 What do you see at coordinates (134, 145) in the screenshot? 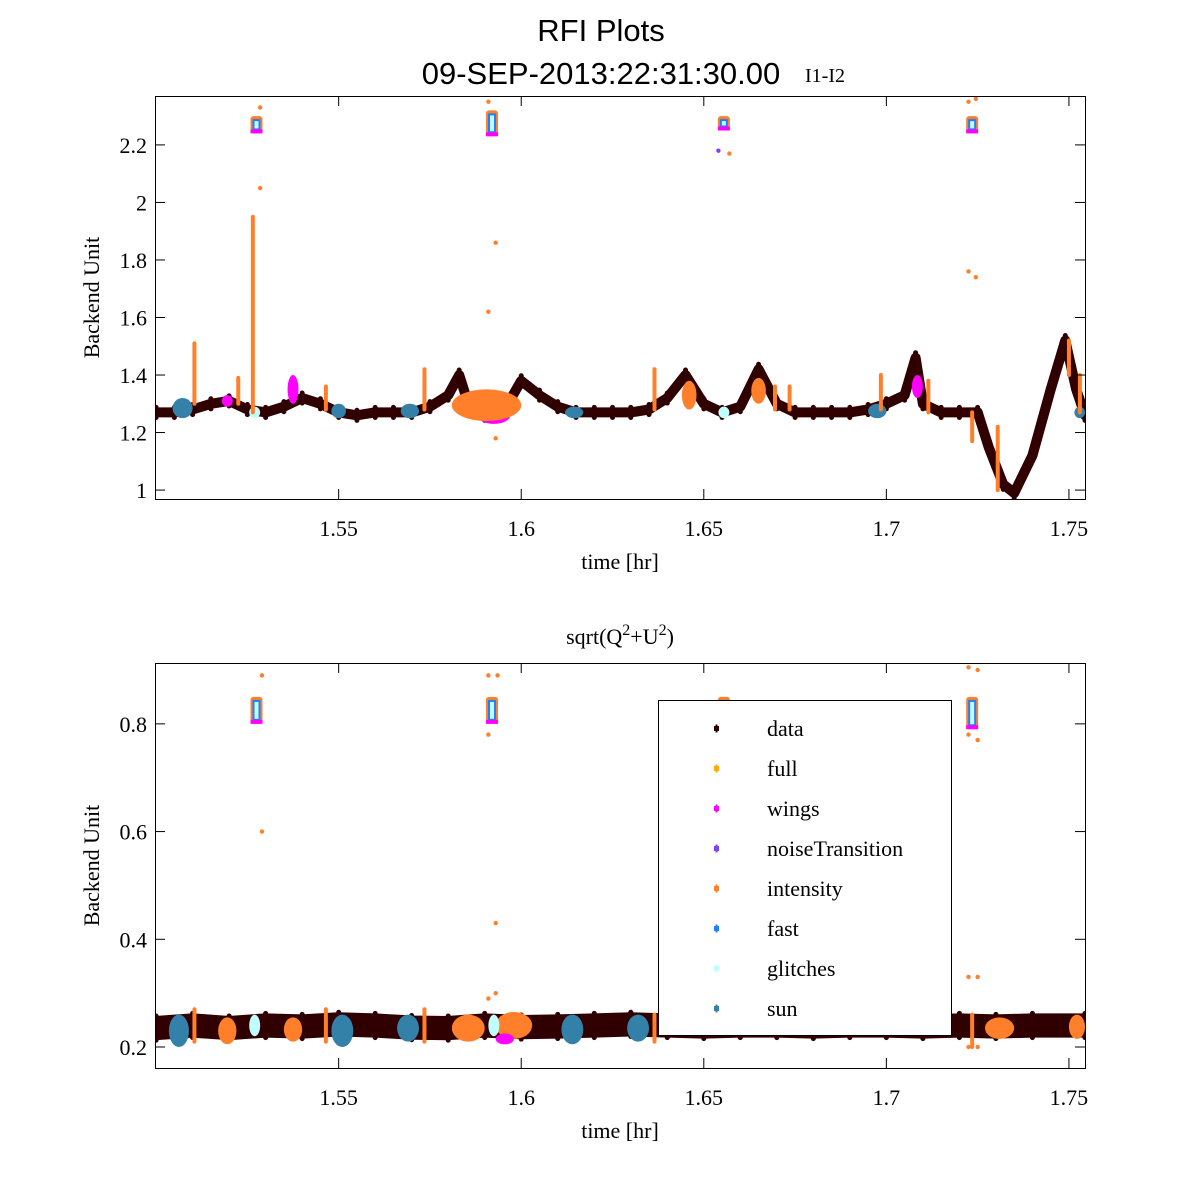
I see `y-tick-label: 2.2` at bounding box center [134, 145].